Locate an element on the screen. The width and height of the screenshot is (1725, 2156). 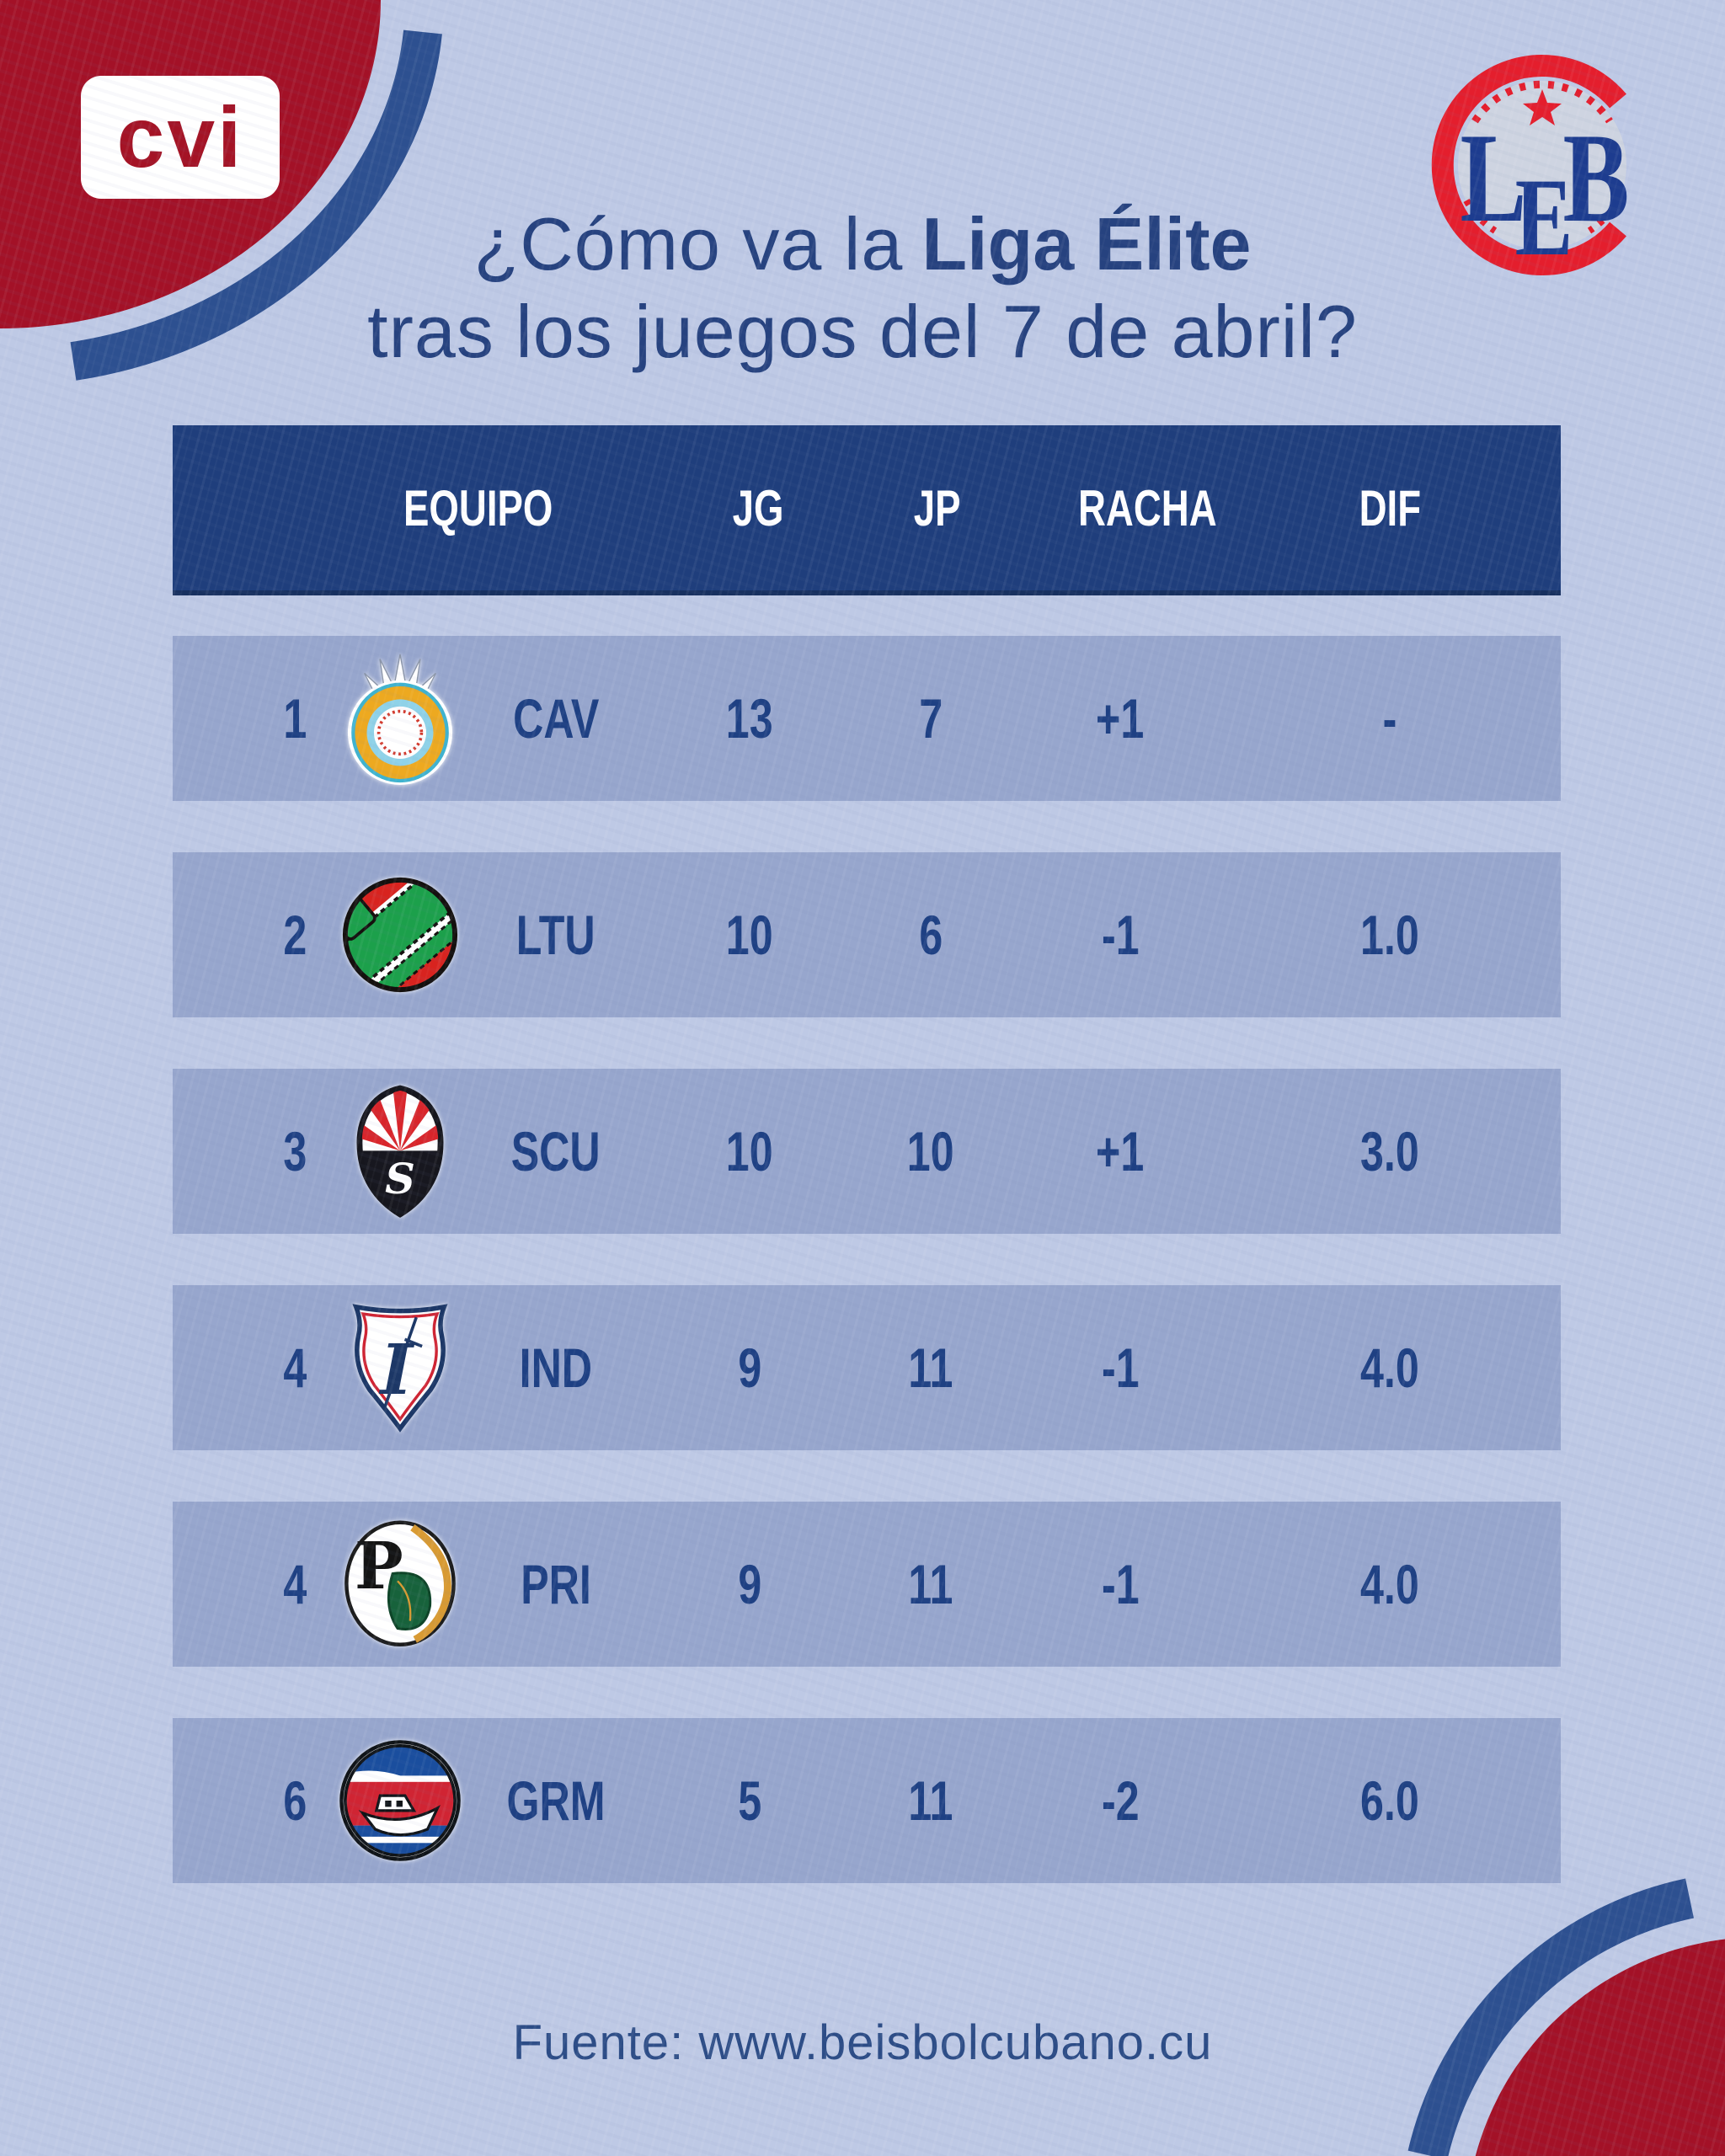
leb-letter-e: E is located at coordinates (1544, 217).